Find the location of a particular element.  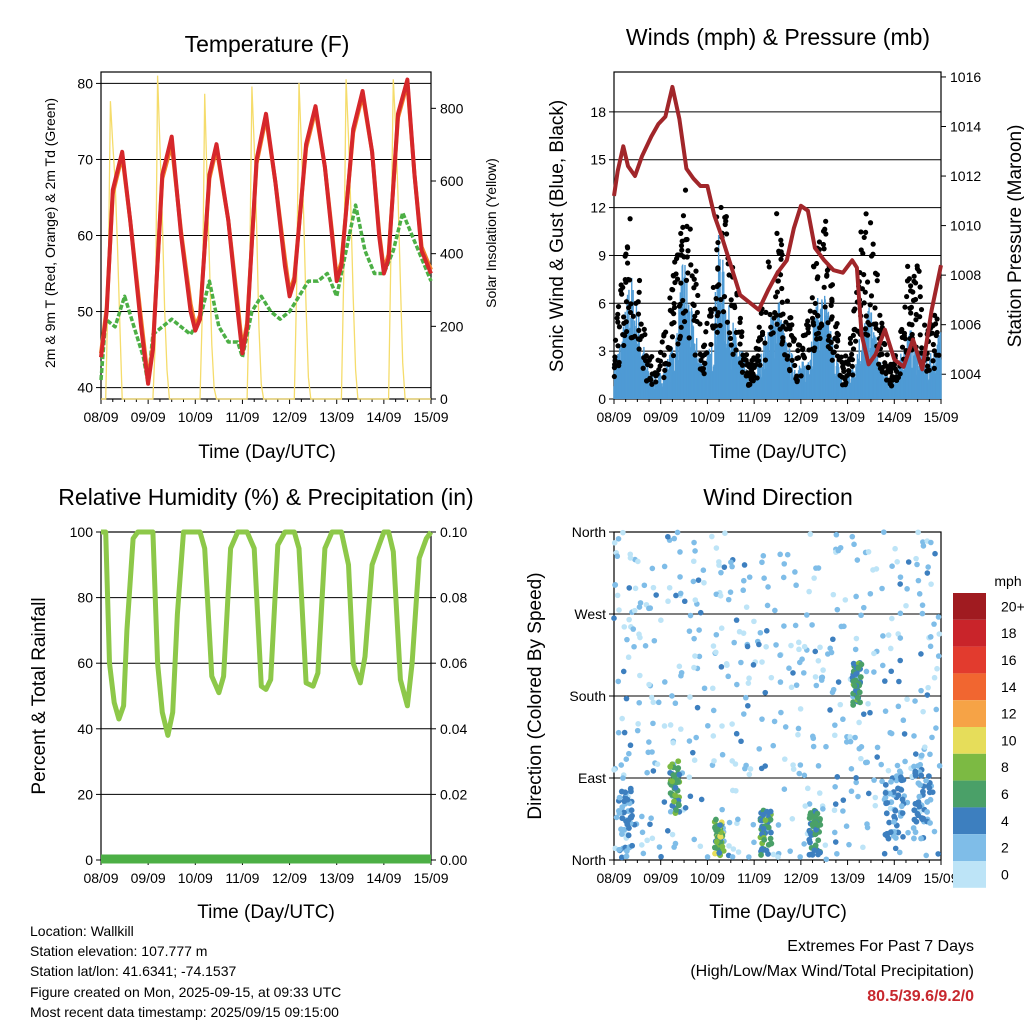

y-tick-label: 0 is located at coordinates (602, 399).